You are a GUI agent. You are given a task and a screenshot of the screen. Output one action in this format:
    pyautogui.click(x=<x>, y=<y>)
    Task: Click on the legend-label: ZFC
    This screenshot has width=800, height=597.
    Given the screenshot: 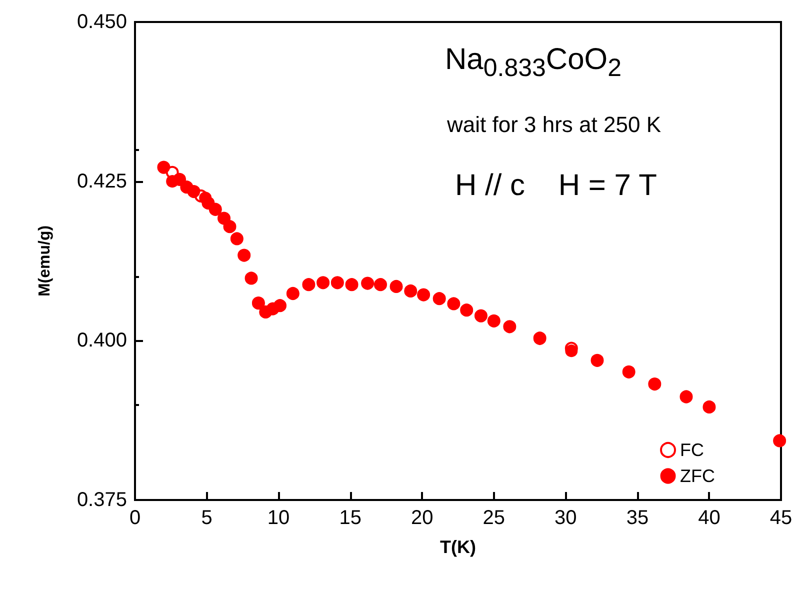 What is the action you would take?
    pyautogui.click(x=698, y=476)
    